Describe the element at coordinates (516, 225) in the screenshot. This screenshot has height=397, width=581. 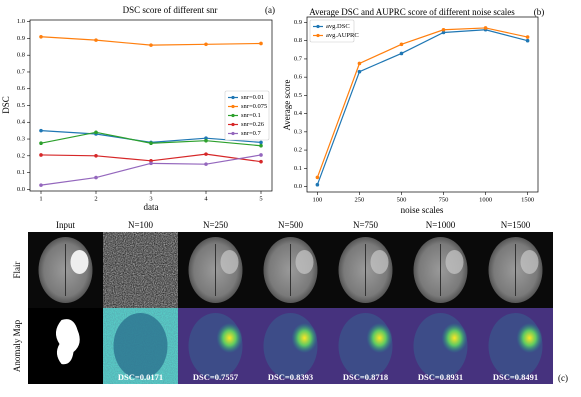
I see `column-header: N=1500` at that location.